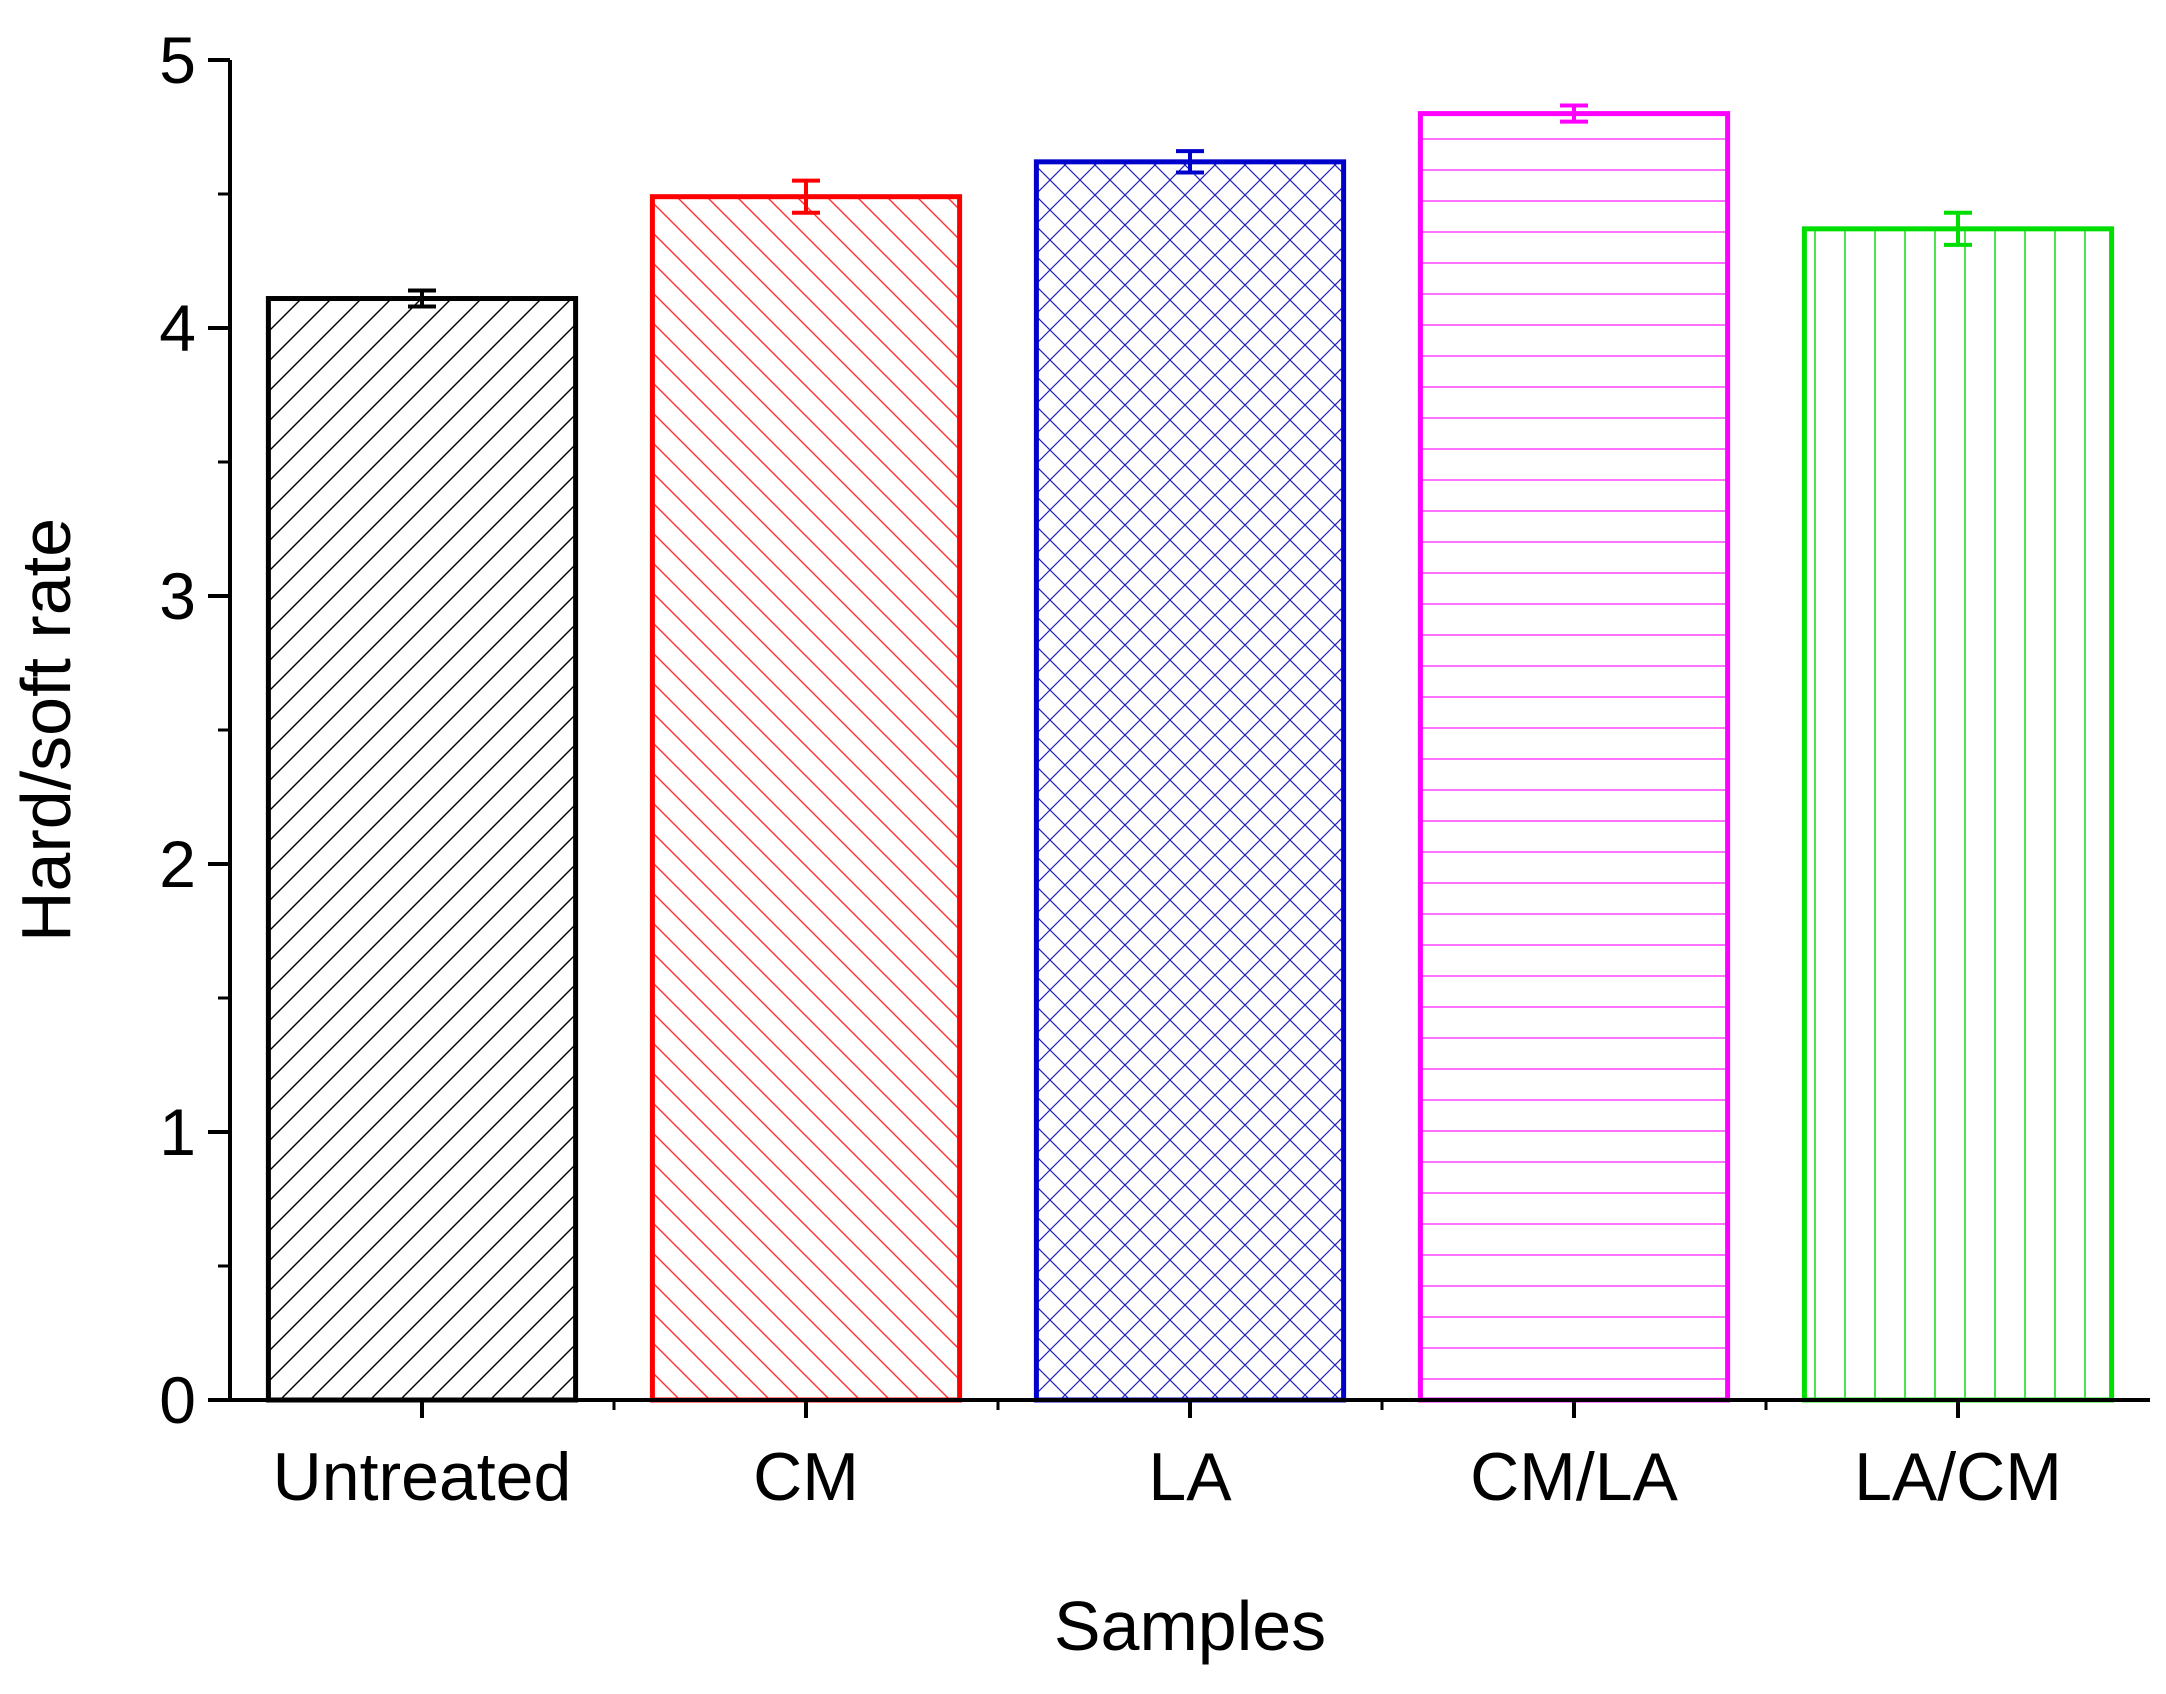  Describe the element at coordinates (806, 1477) in the screenshot. I see `x-tick-label-cm: CM` at that location.